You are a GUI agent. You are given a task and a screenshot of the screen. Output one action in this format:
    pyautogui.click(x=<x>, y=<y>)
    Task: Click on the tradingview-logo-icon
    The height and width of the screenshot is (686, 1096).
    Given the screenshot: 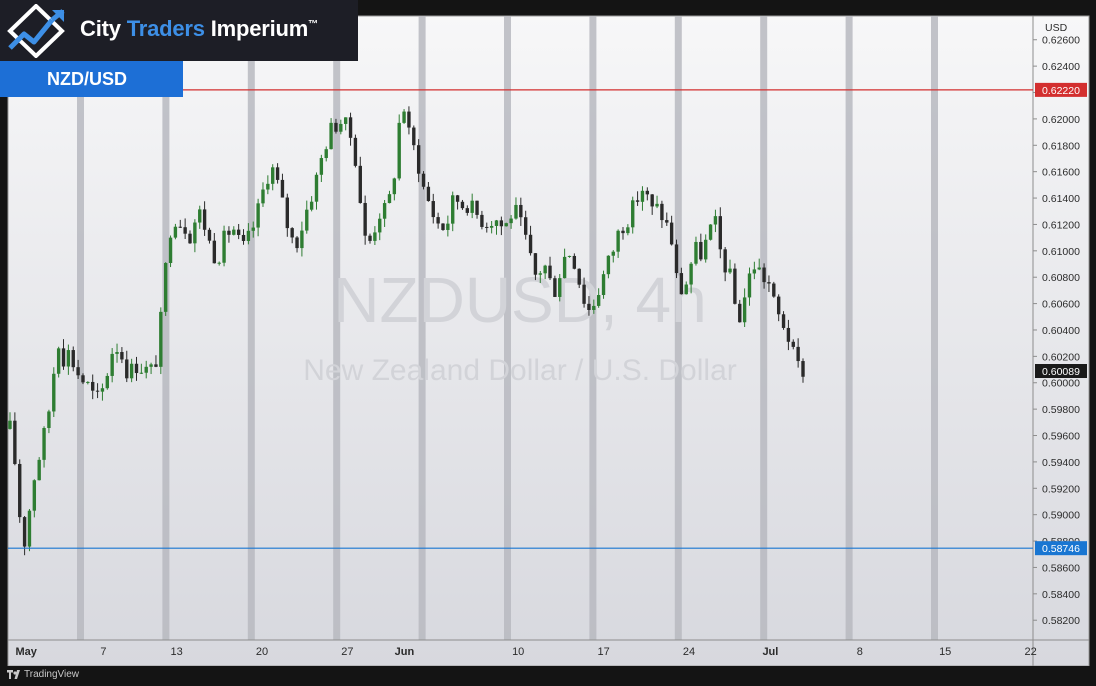 What is the action you would take?
    pyautogui.click(x=13, y=674)
    